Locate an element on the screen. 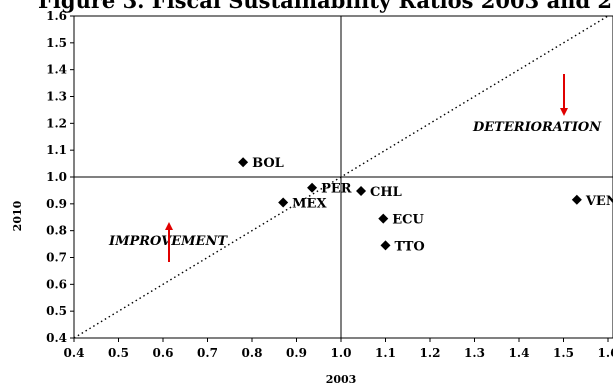  y-axis-ticks: 0.4 0.5 0.6 0.7 0.8 0.9 1.0 1.1 1.2 1.3 1.4 1.5 1.6 is located at coordinates (60, 177).